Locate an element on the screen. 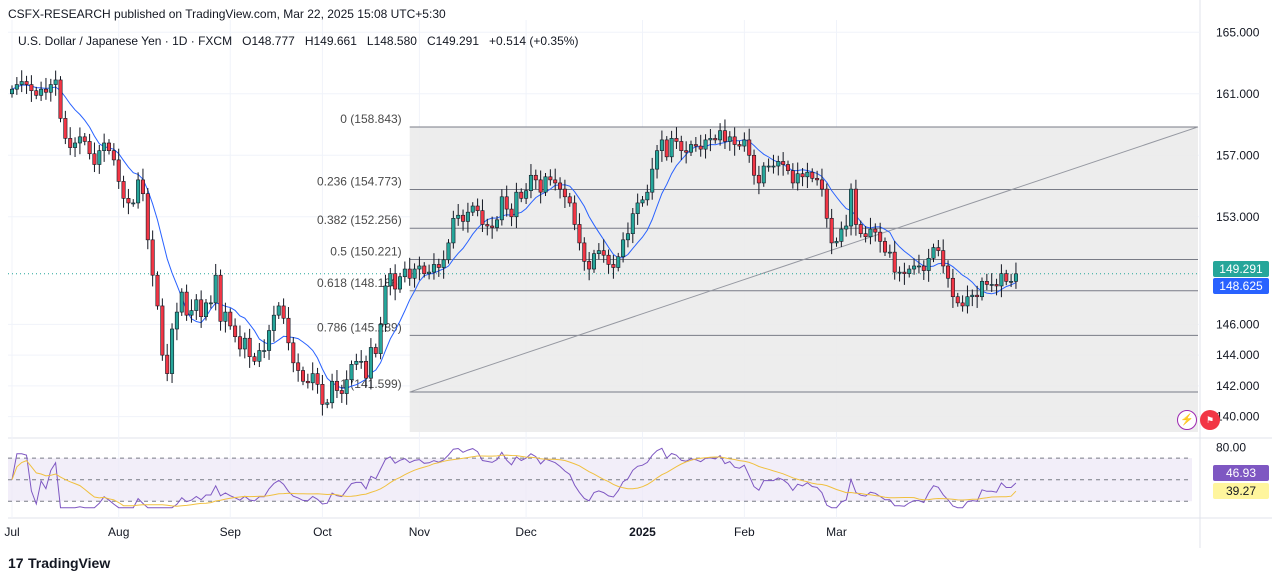 The height and width of the screenshot is (581, 1281). flag-icon: ⚑ is located at coordinates (1210, 420).